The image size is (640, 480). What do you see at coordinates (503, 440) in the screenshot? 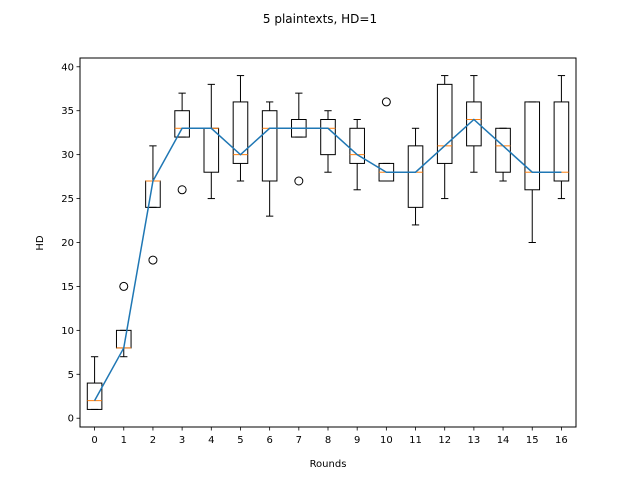
I see `x-tick-label: 14` at bounding box center [503, 440].